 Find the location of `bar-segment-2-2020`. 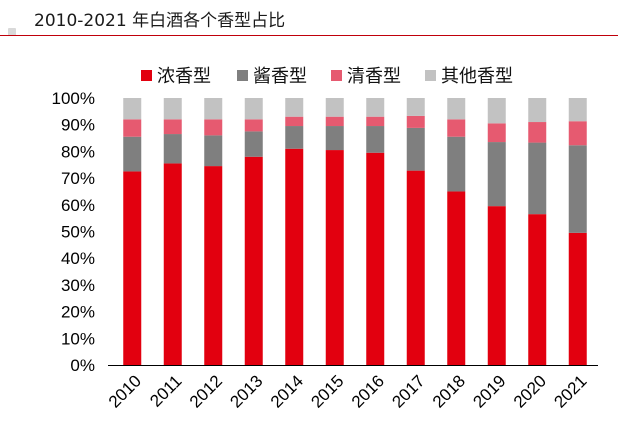

bar-segment-2-2020 is located at coordinates (537, 132).